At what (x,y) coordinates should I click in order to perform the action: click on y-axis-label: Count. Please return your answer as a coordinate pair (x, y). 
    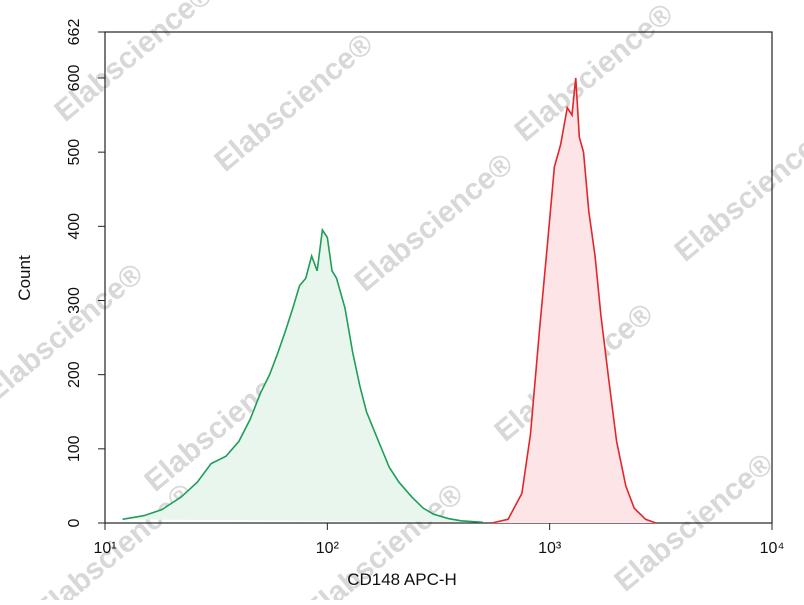
    Looking at the image, I should click on (24, 278).